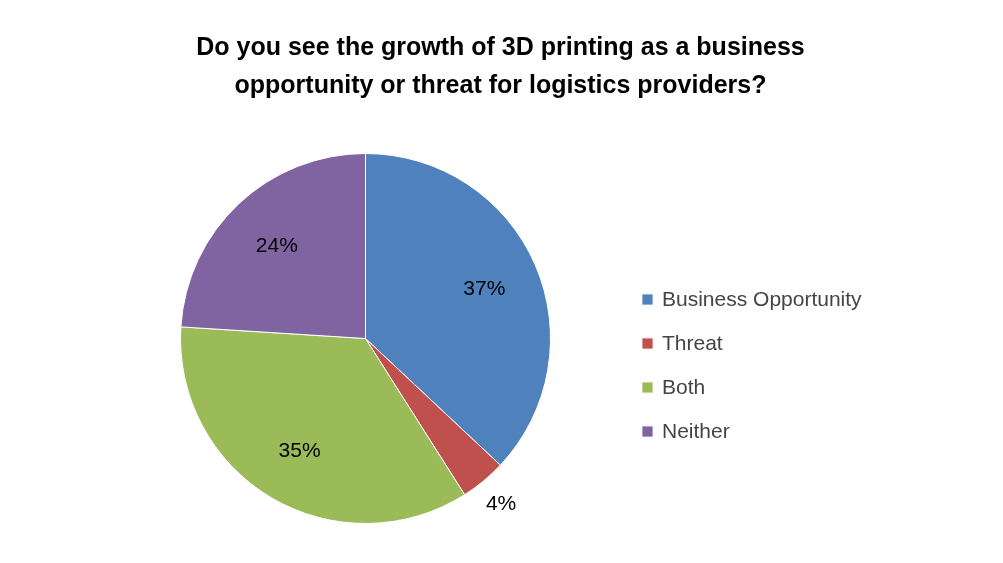 The width and height of the screenshot is (1003, 563). I want to click on legend-label: Neither, so click(696, 431).